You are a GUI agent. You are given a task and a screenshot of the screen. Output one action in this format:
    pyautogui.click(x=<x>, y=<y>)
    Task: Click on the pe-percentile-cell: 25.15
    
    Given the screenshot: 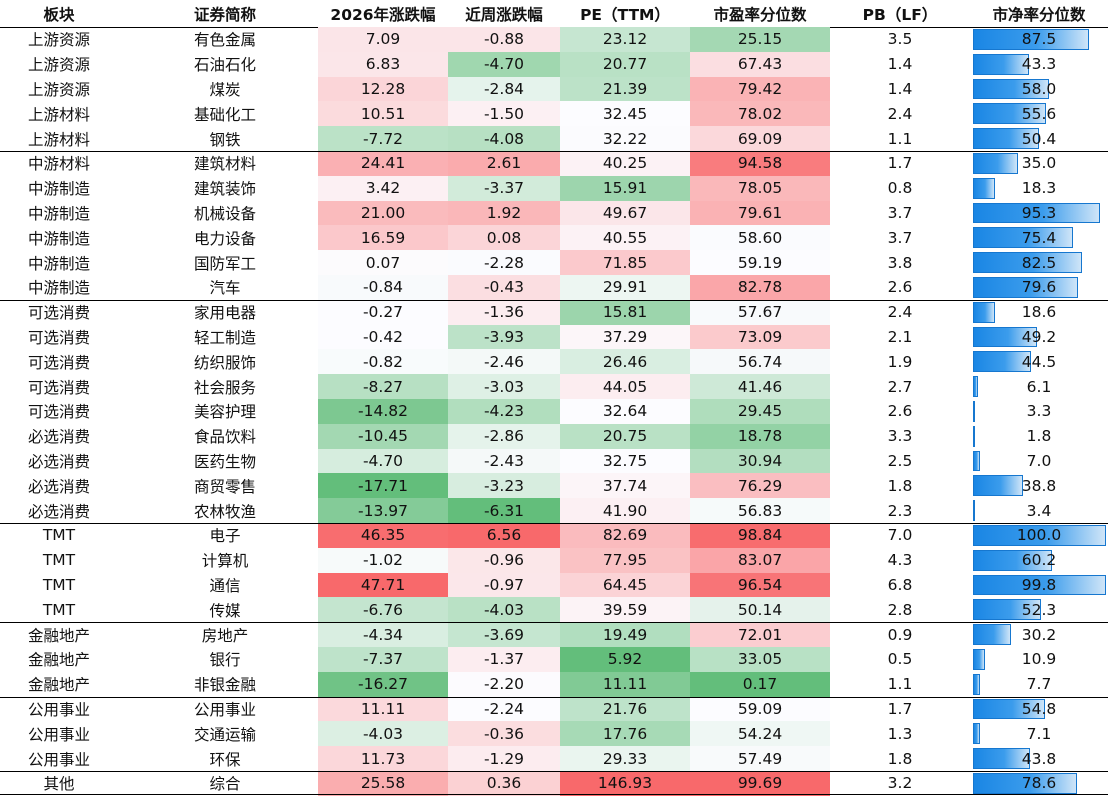 What is the action you would take?
    pyautogui.click(x=760, y=39)
    